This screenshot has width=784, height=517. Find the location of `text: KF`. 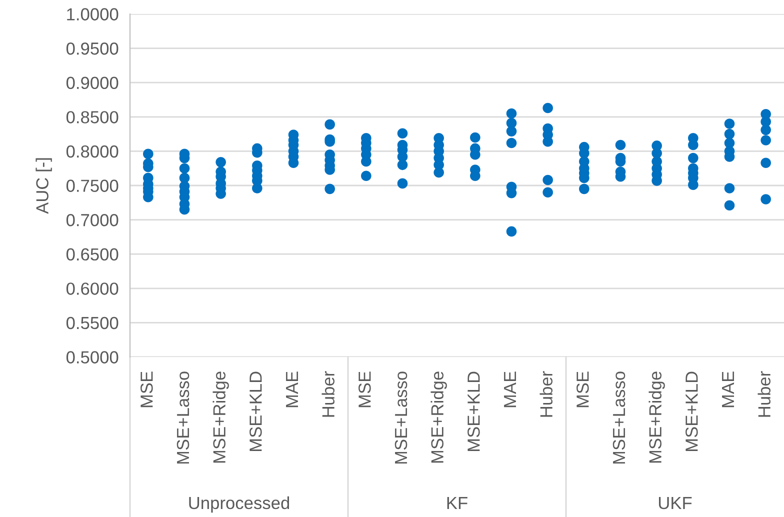

text: KF is located at coordinates (457, 503).